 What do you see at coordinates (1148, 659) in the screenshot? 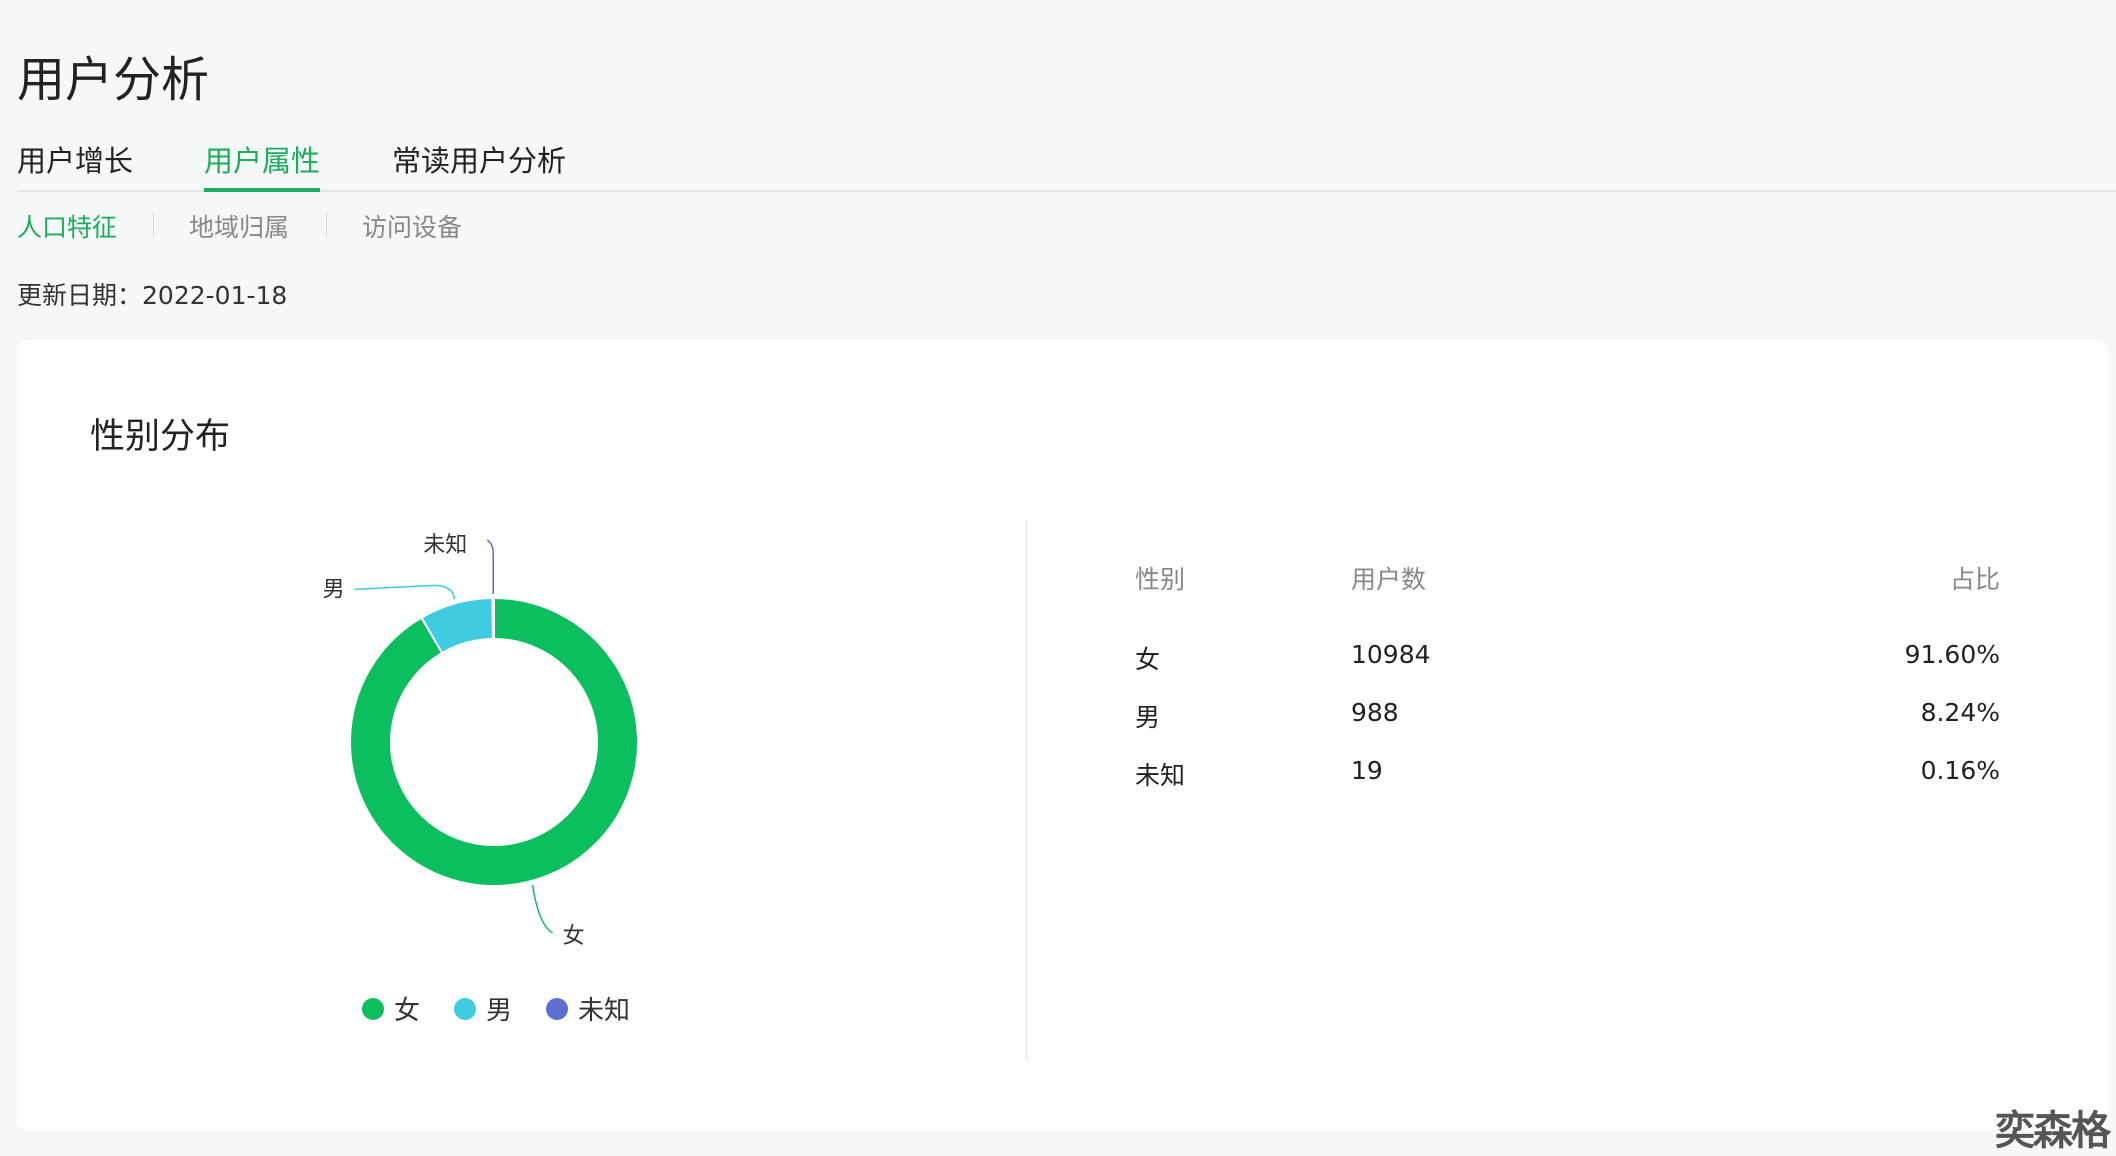
I see `cell-gender: 女` at bounding box center [1148, 659].